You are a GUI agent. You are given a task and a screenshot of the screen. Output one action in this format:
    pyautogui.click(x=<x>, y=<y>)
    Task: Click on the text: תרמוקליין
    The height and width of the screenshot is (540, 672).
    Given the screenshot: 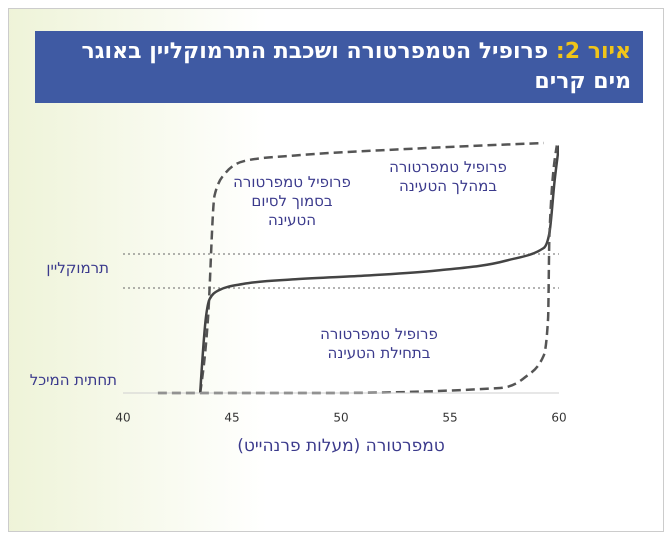 What is the action you would take?
    pyautogui.click(x=77, y=268)
    